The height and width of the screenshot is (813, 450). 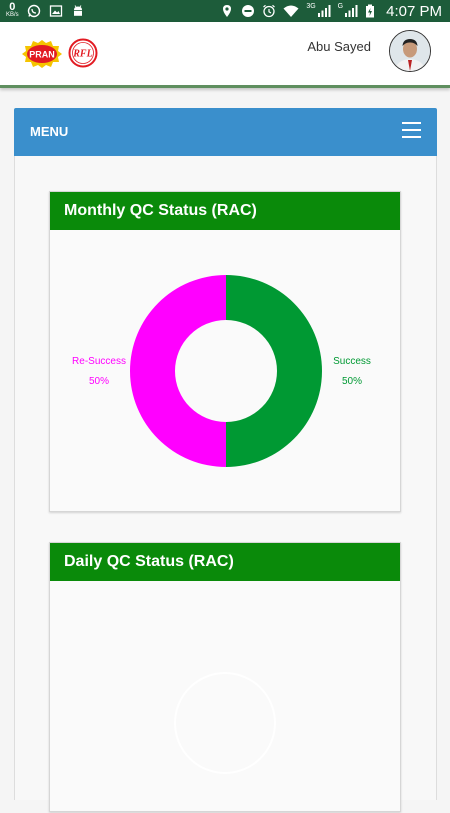 I want to click on wifi-icon, so click(x=291, y=11).